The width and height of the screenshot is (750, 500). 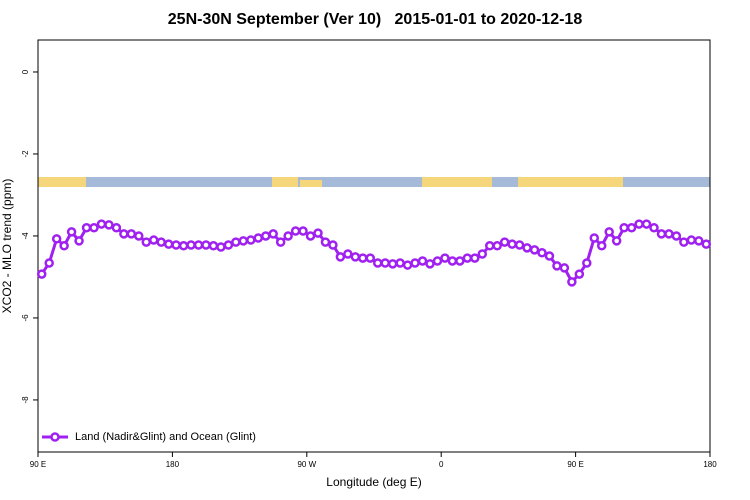 I want to click on x-tick-label: 0, so click(x=441, y=464).